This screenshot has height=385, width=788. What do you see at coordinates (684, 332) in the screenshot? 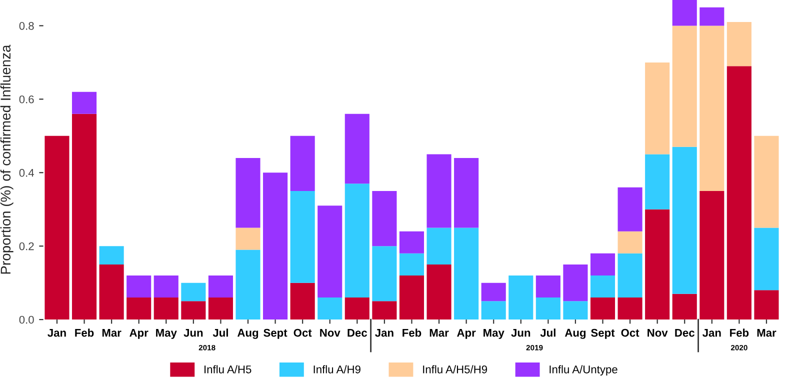
I see `x-tick-label: Dec` at bounding box center [684, 332].